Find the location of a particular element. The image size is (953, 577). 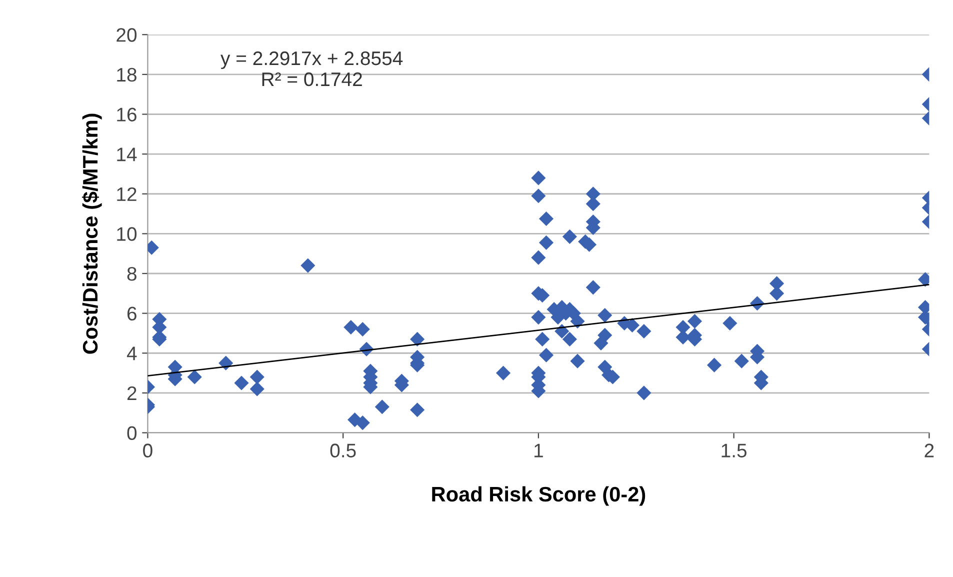

x-tick-label: 0.5 is located at coordinates (343, 451).